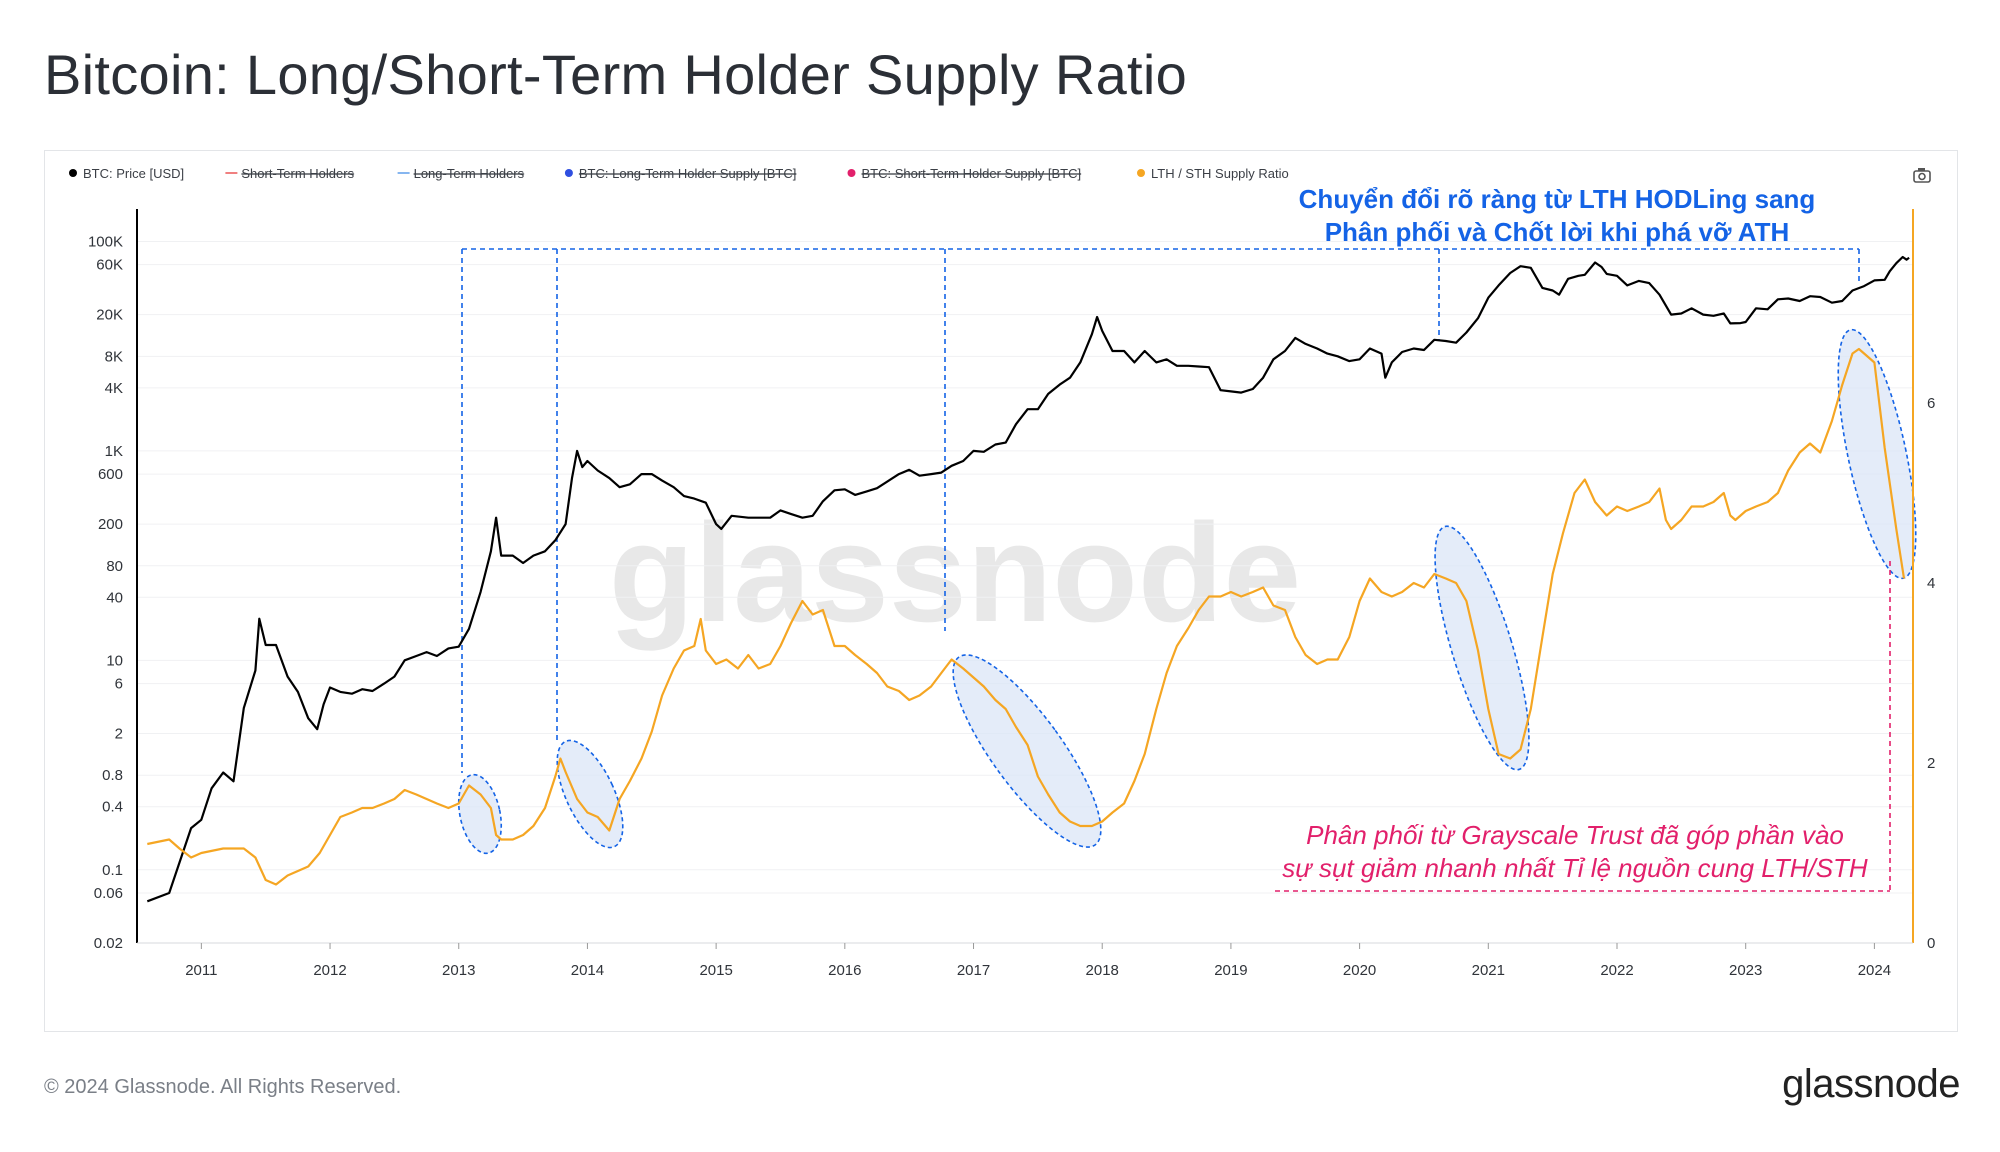 The width and height of the screenshot is (2000, 1152). I want to click on legend-item: LTH / STH Supply Ratio, so click(1213, 173).